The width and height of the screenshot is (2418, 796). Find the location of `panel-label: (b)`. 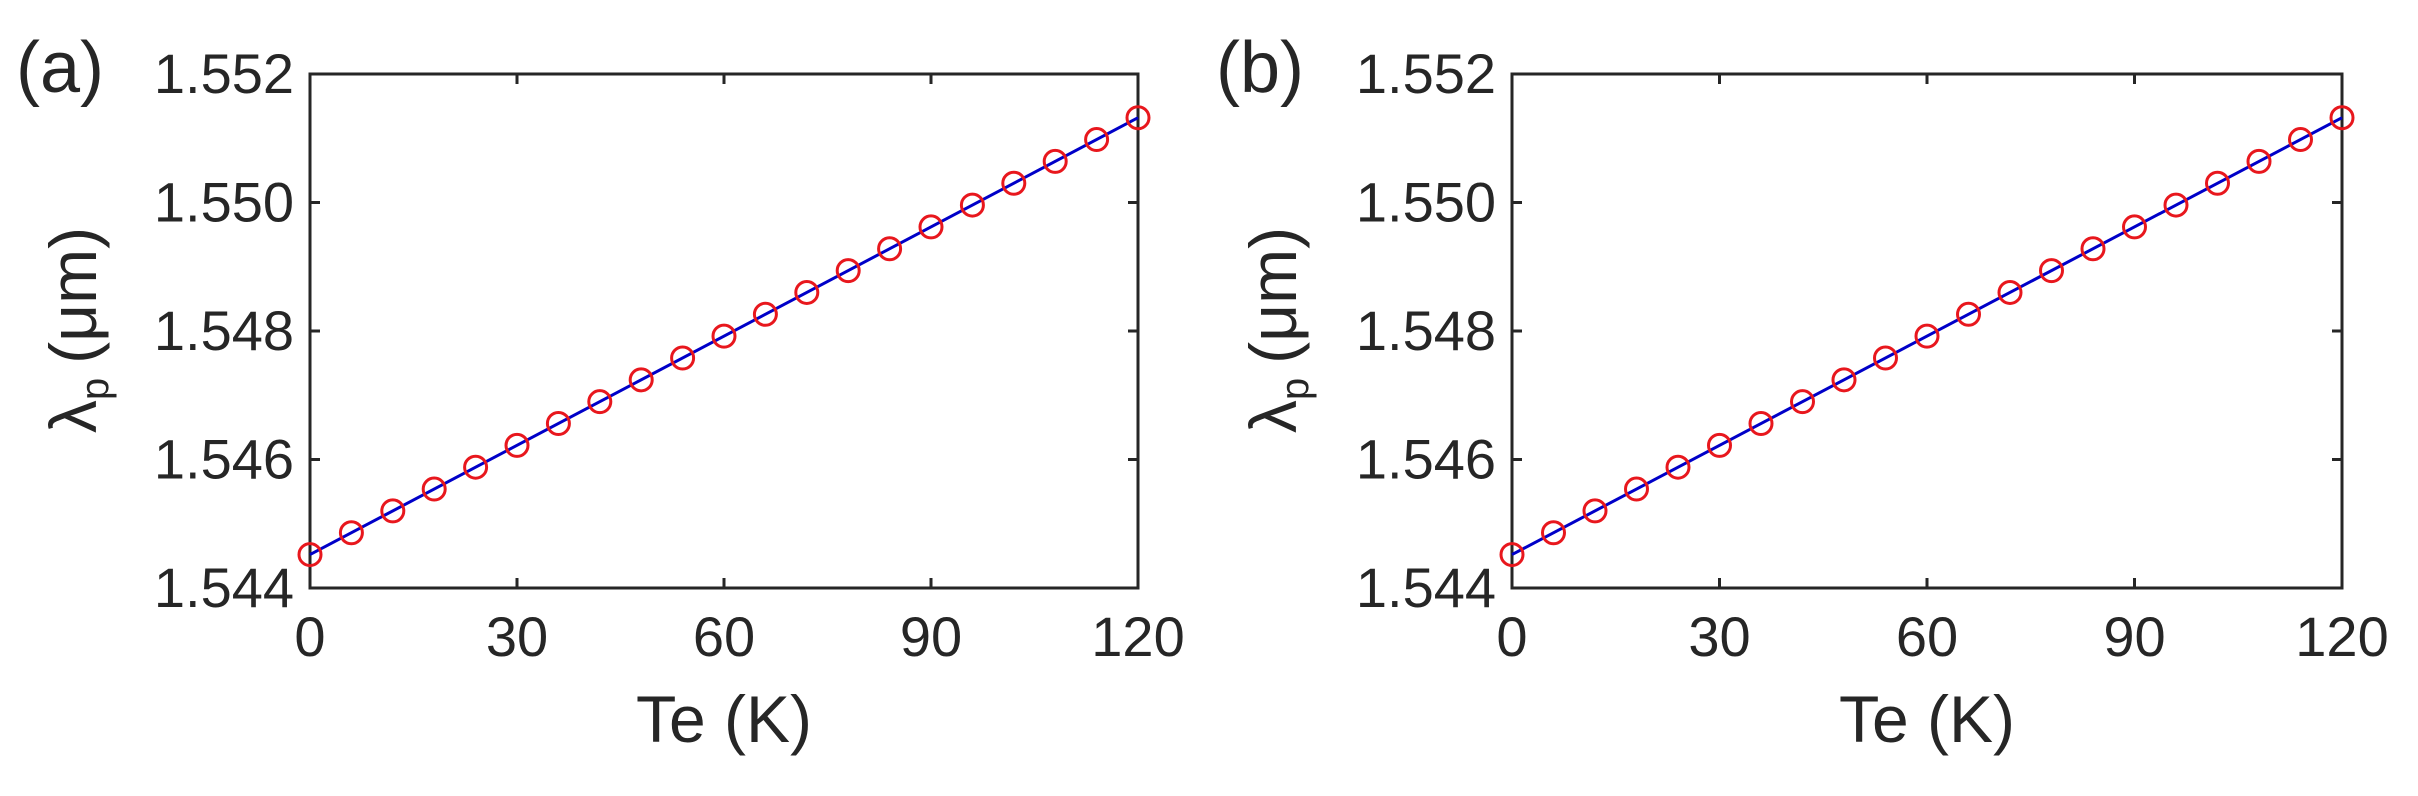

panel-label: (b) is located at coordinates (1260, 68).